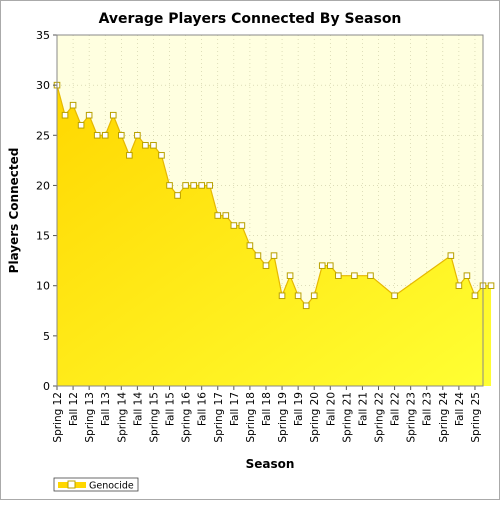 Image resolution: width=500 pixels, height=505 pixels. What do you see at coordinates (58, 417) in the screenshot?
I see `x-tick-label: Spring 12` at bounding box center [58, 417].